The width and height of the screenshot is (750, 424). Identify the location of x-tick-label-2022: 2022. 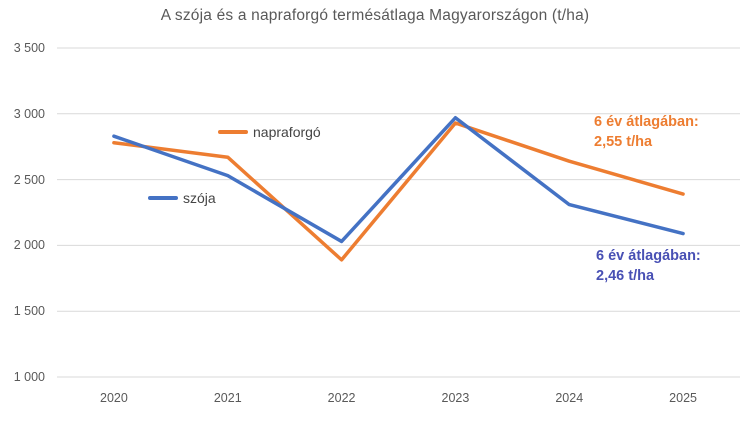
(341, 398).